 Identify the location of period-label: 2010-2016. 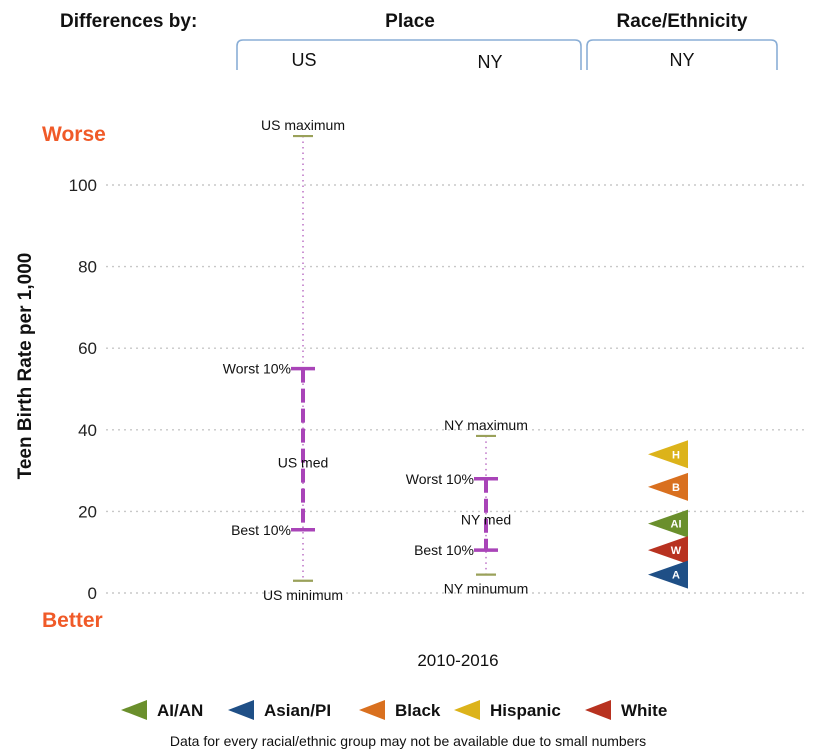
(457, 660).